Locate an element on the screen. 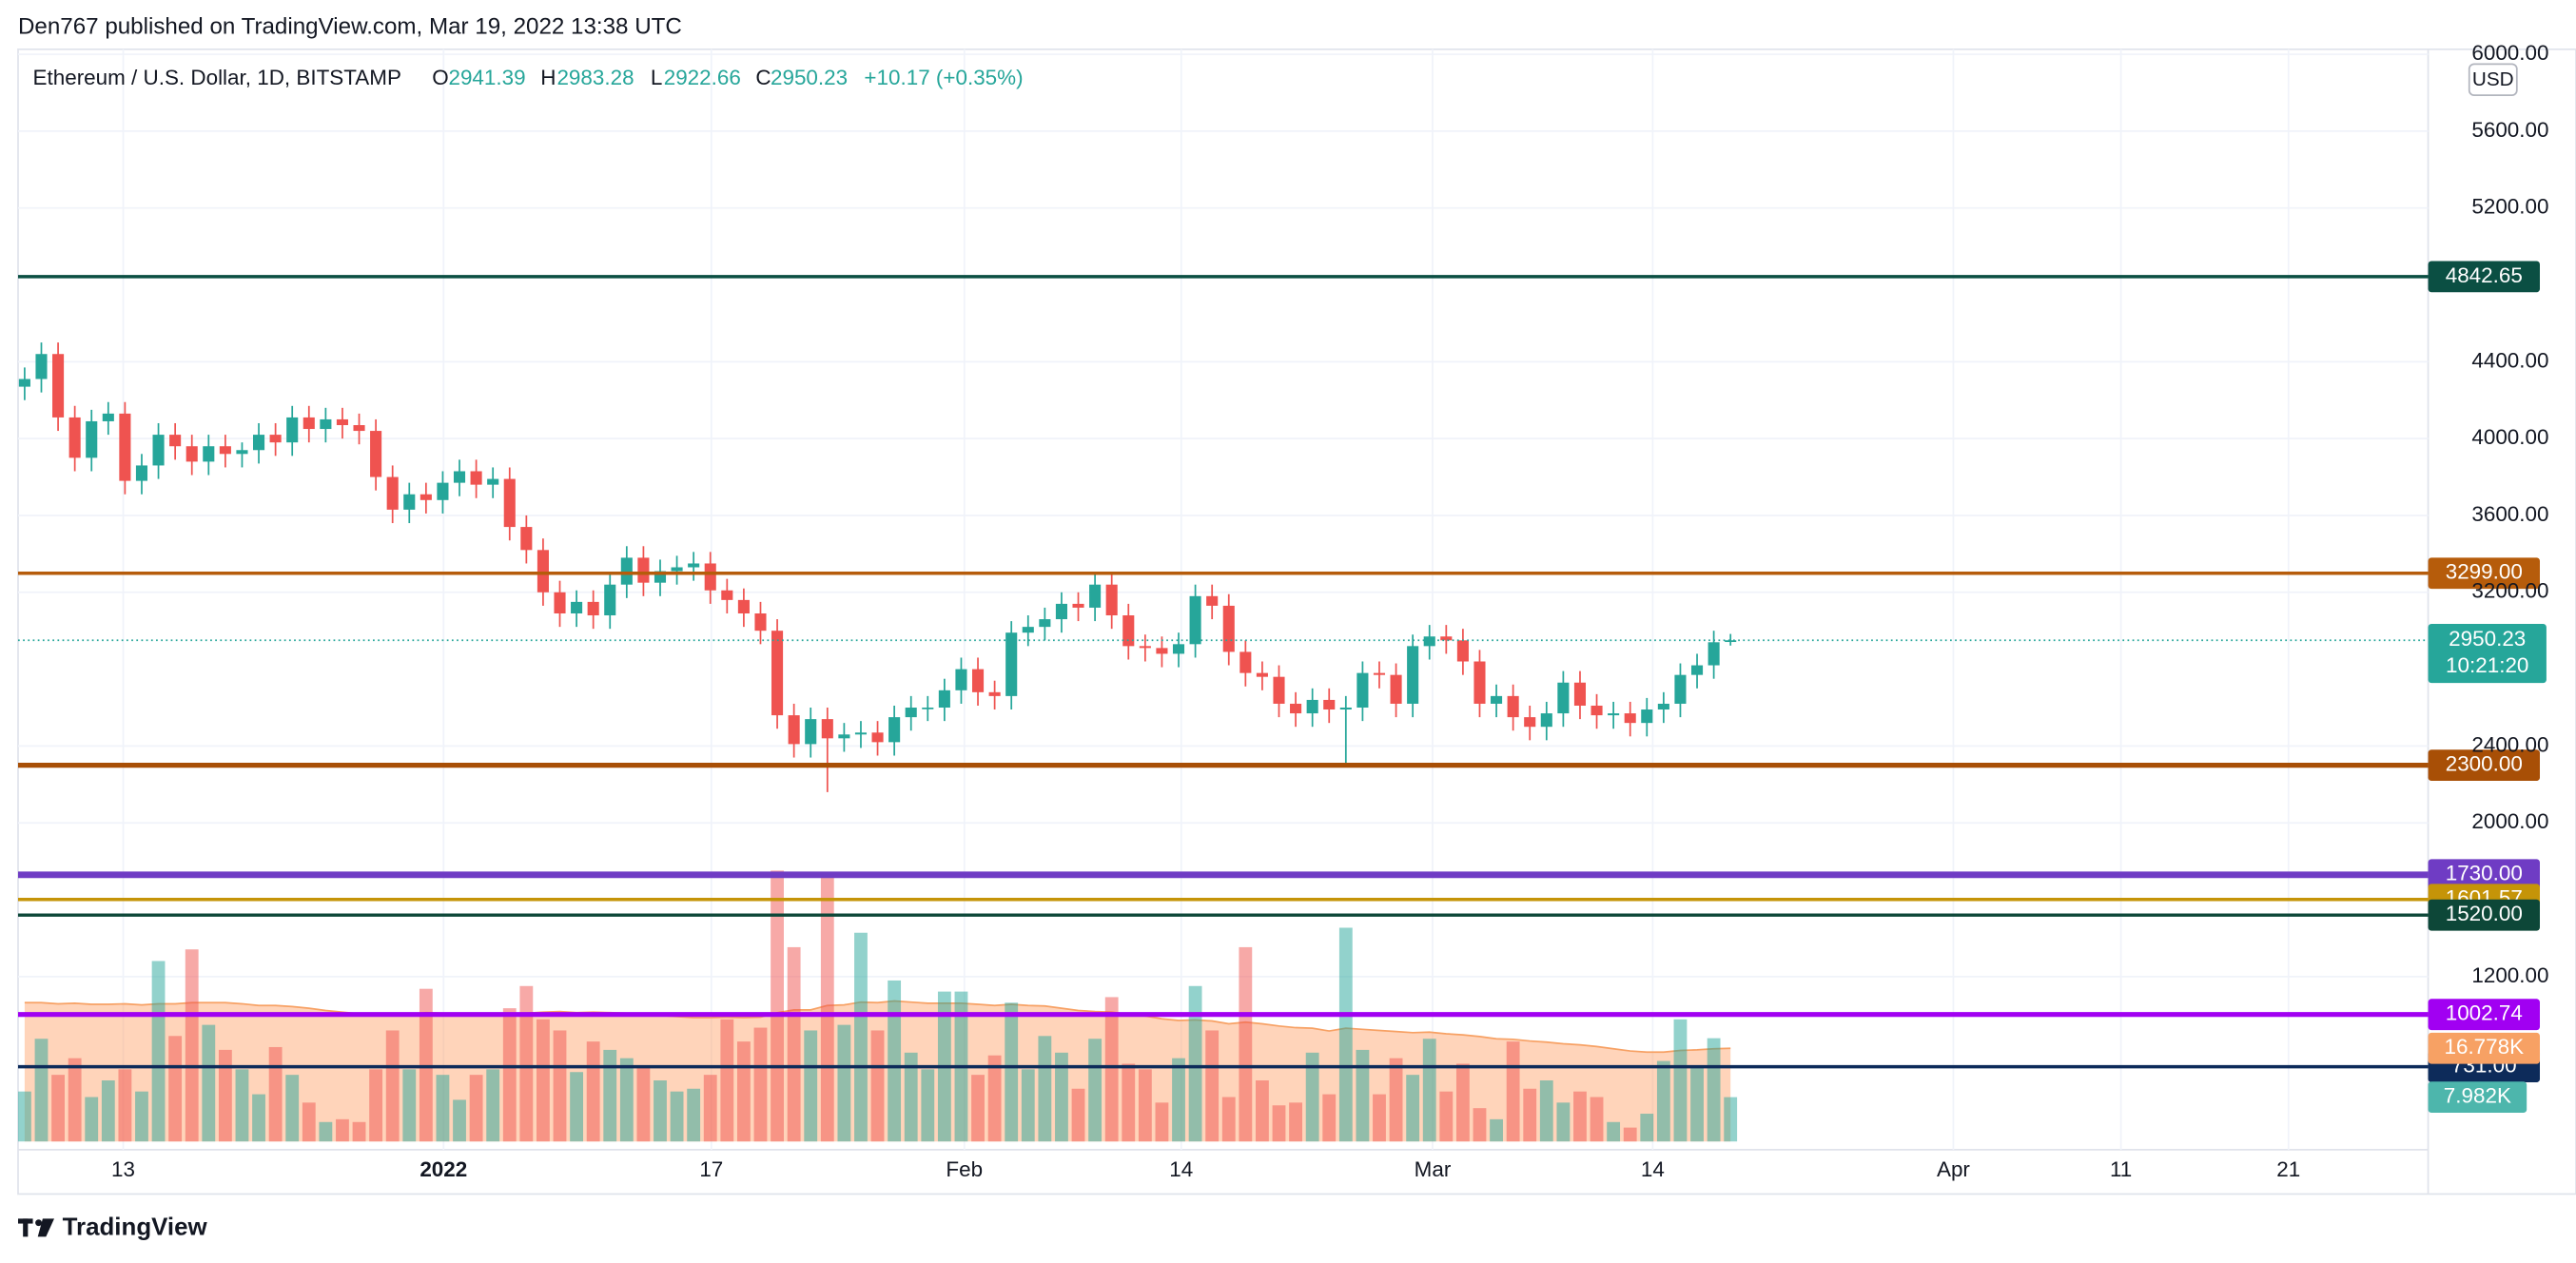 Image resolution: width=2576 pixels, height=1263 pixels. brand: TradingView is located at coordinates (135, 1227).